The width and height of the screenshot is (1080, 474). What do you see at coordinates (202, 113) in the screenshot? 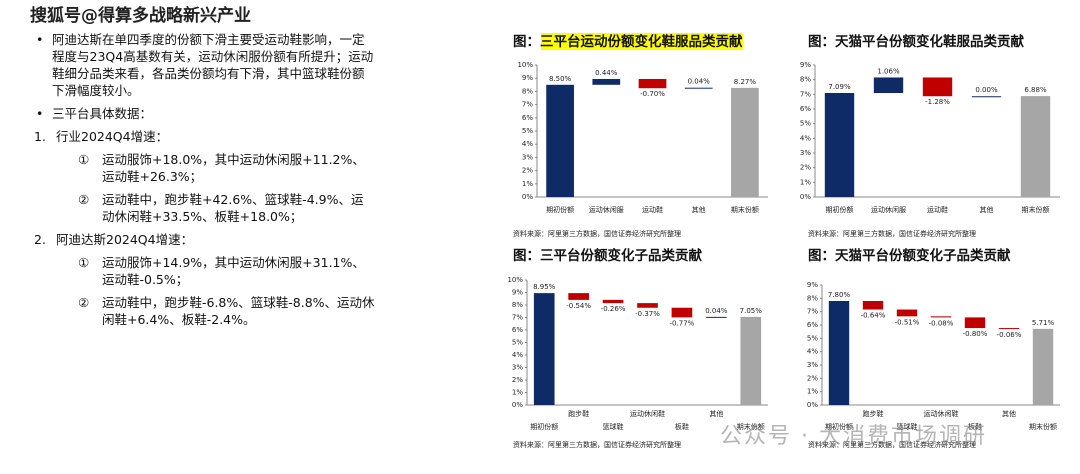
I see `bullet: 三平台具体数据：` at bounding box center [202, 113].